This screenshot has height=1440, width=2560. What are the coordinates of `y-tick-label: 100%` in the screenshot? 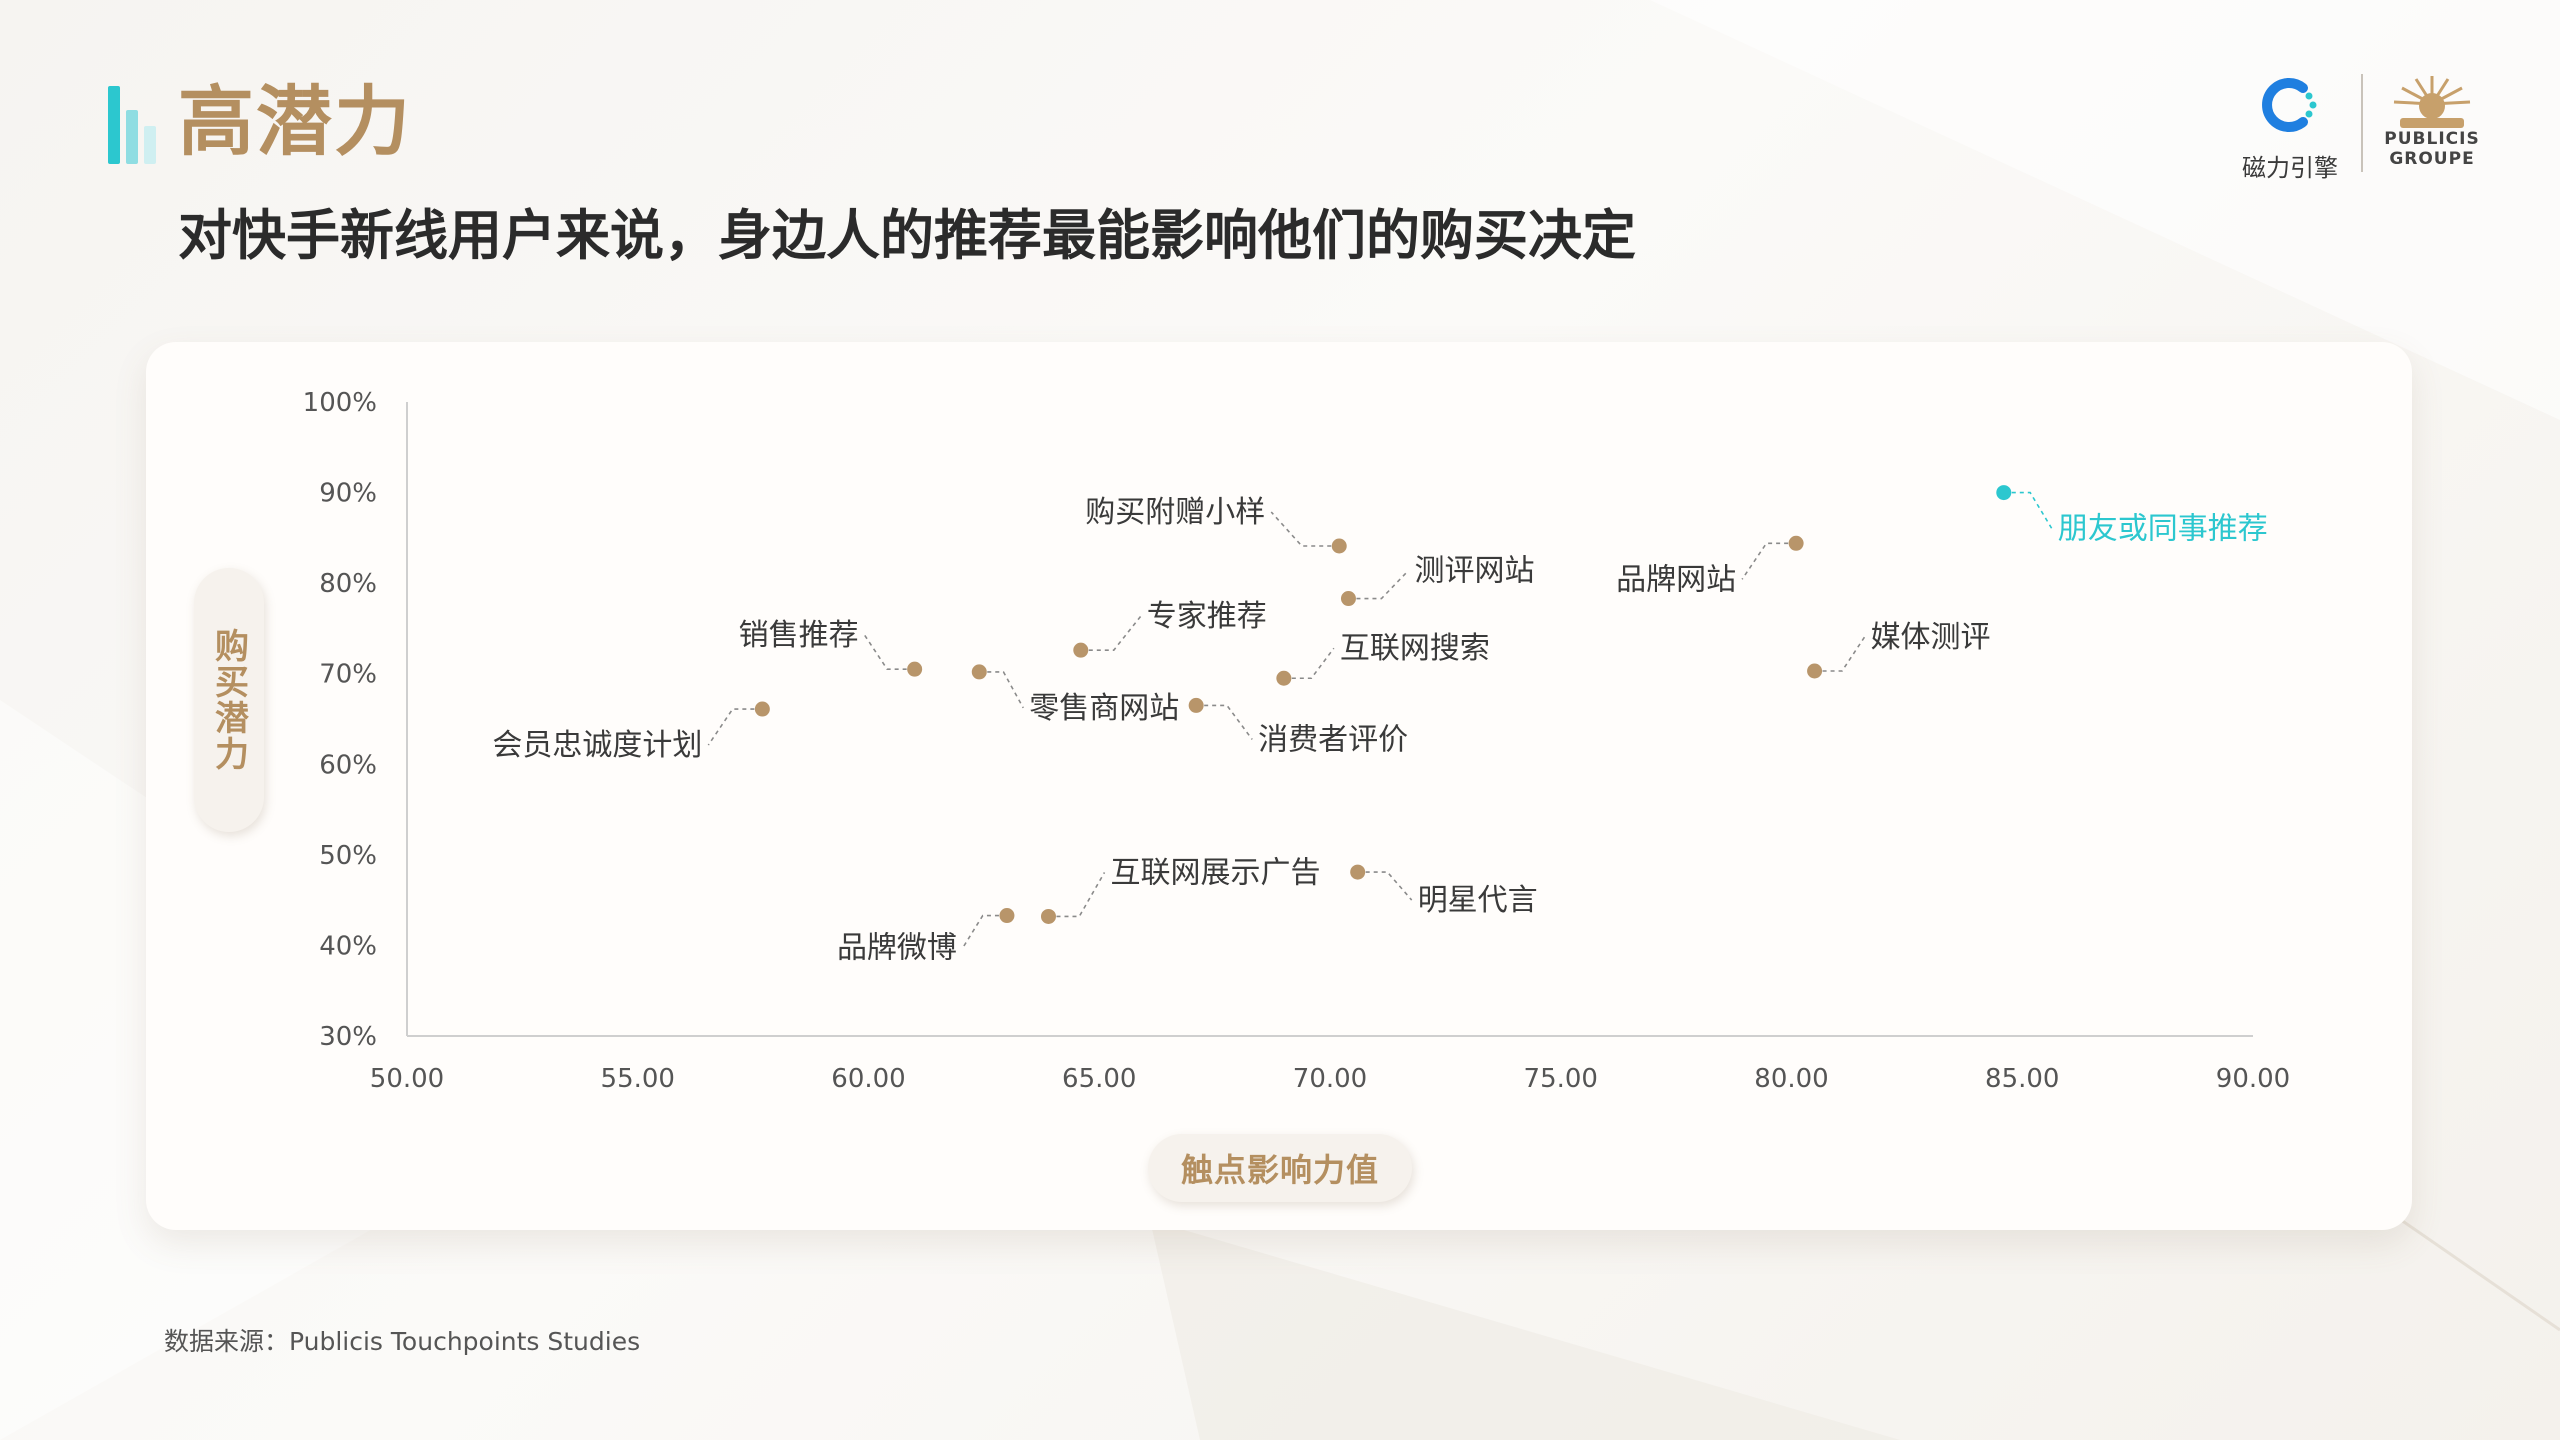 It's located at (340, 403).